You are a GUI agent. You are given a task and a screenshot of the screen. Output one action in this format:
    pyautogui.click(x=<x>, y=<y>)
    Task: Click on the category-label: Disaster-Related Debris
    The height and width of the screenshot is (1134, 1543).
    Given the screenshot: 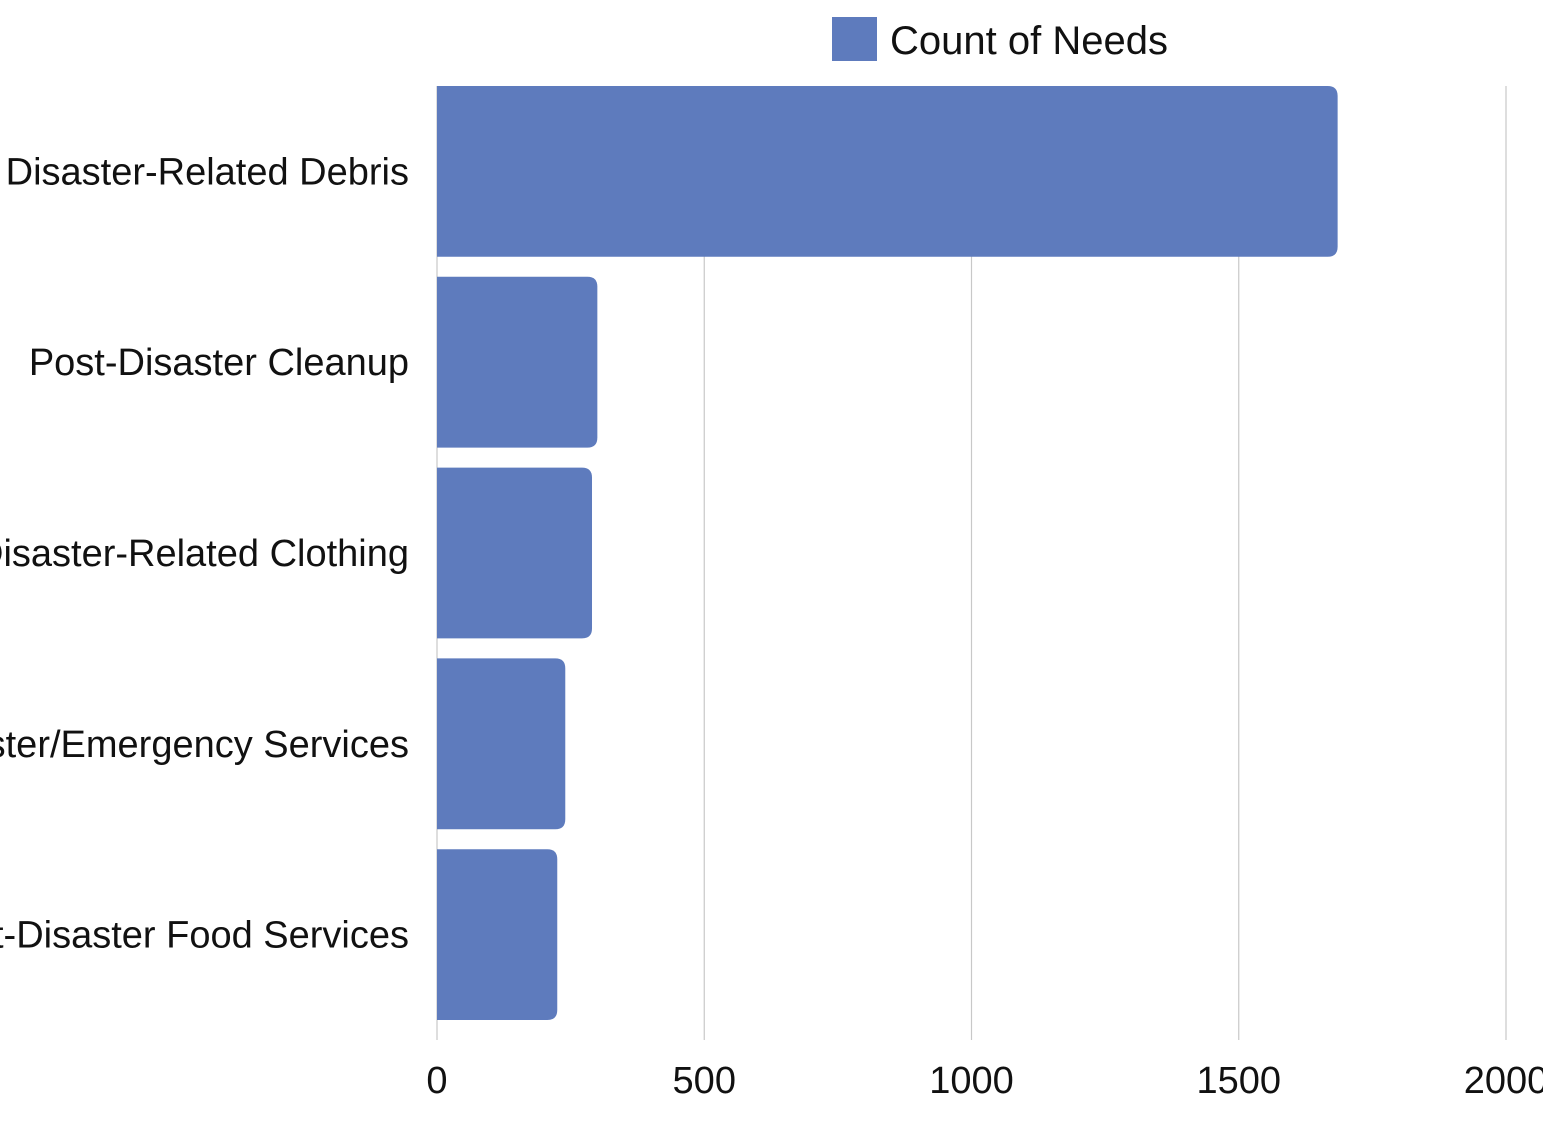 What is the action you would take?
    pyautogui.click(x=207, y=172)
    